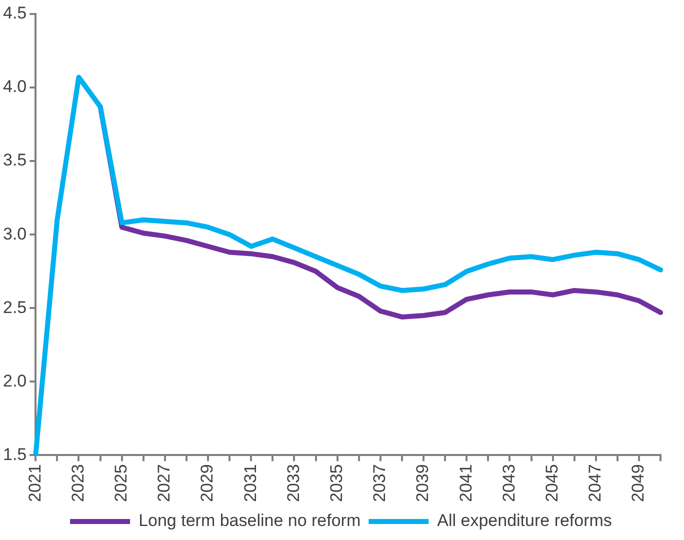 The height and width of the screenshot is (540, 684). I want to click on x-tick-label: 2027, so click(164, 483).